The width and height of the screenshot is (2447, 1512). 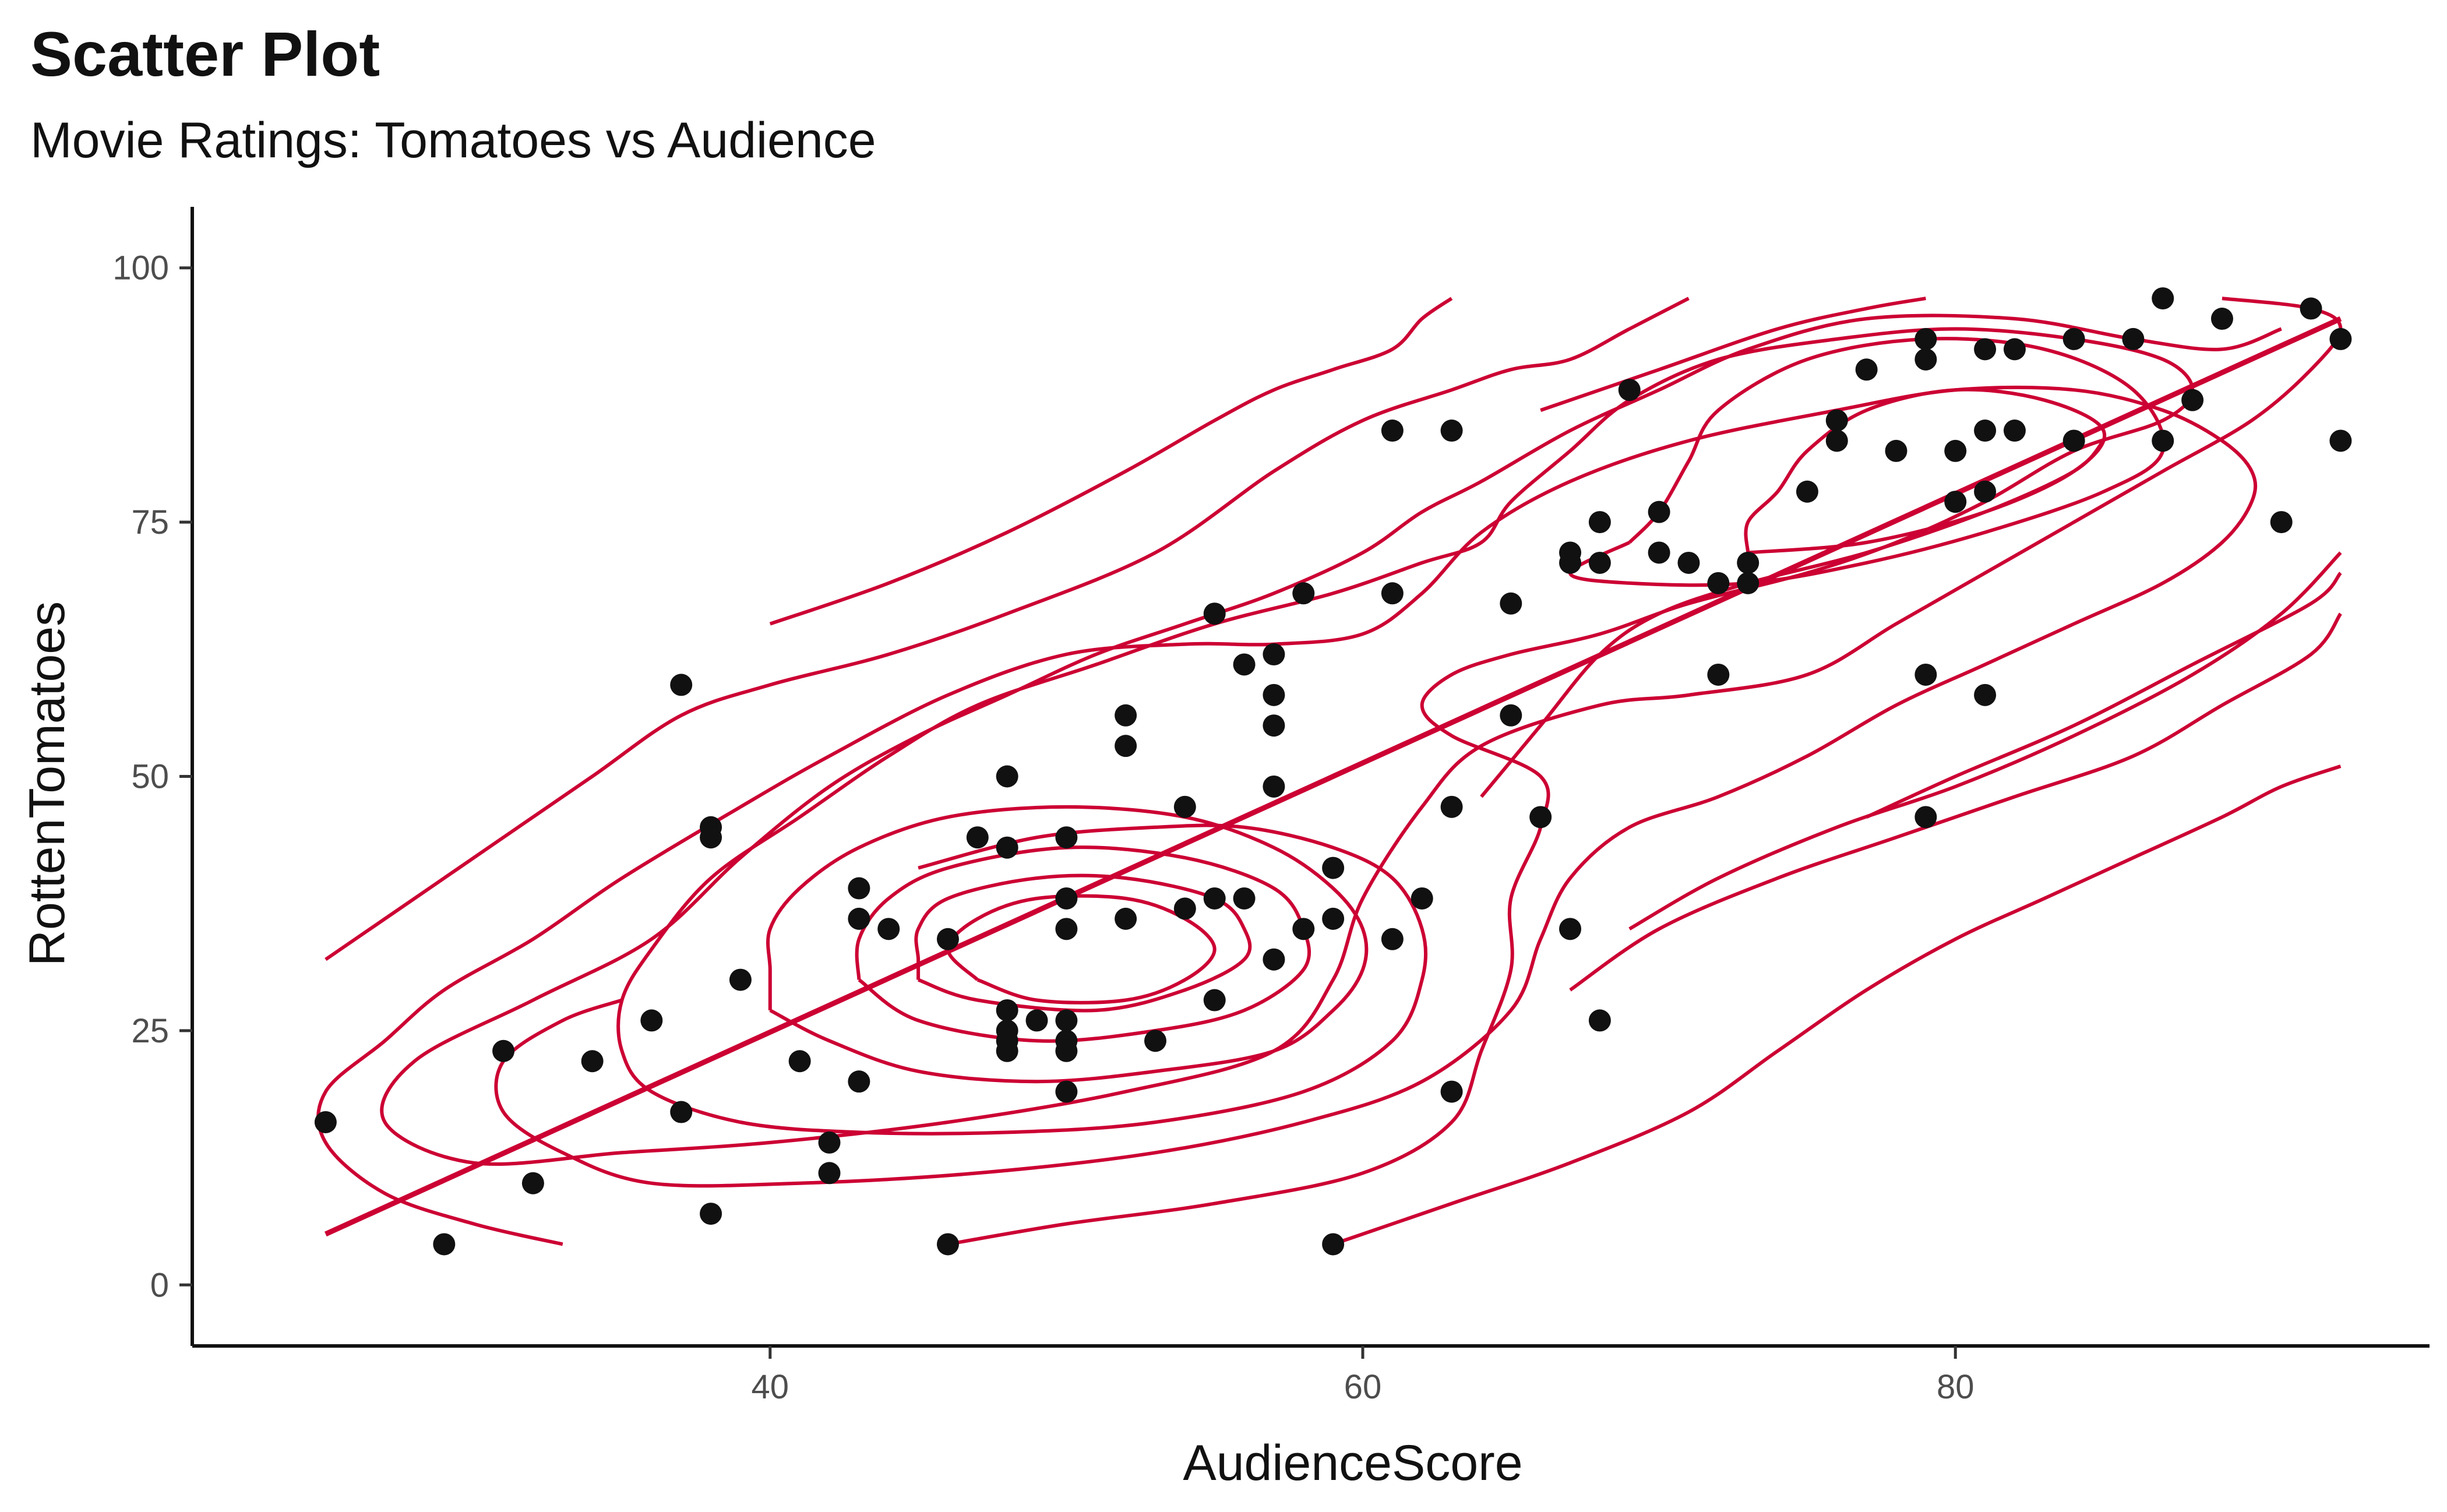 What do you see at coordinates (150, 777) in the screenshot?
I see `y-tick-label: 50` at bounding box center [150, 777].